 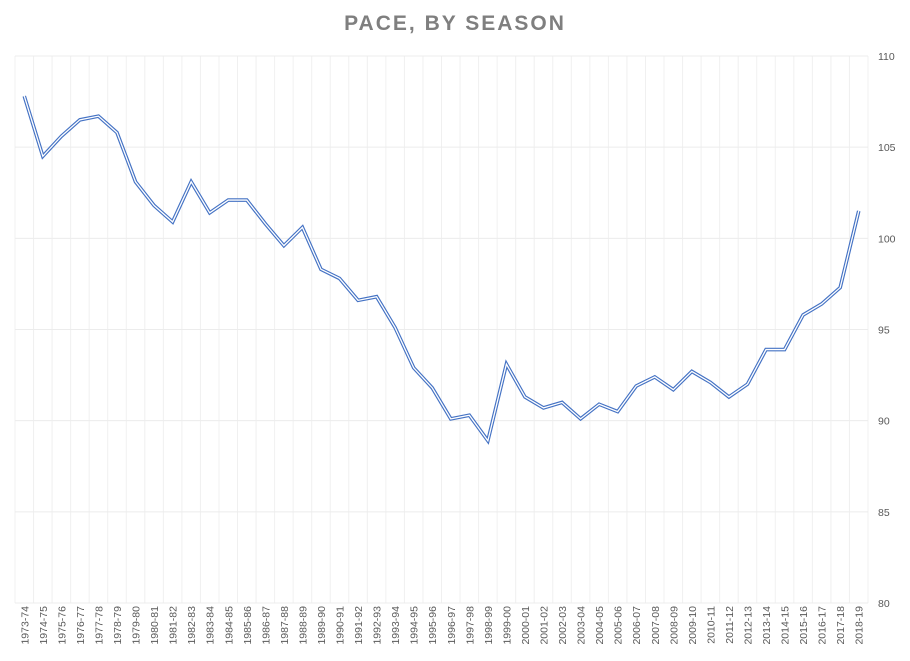 I want to click on x-tick-label: 1973-74, so click(x=25, y=625).